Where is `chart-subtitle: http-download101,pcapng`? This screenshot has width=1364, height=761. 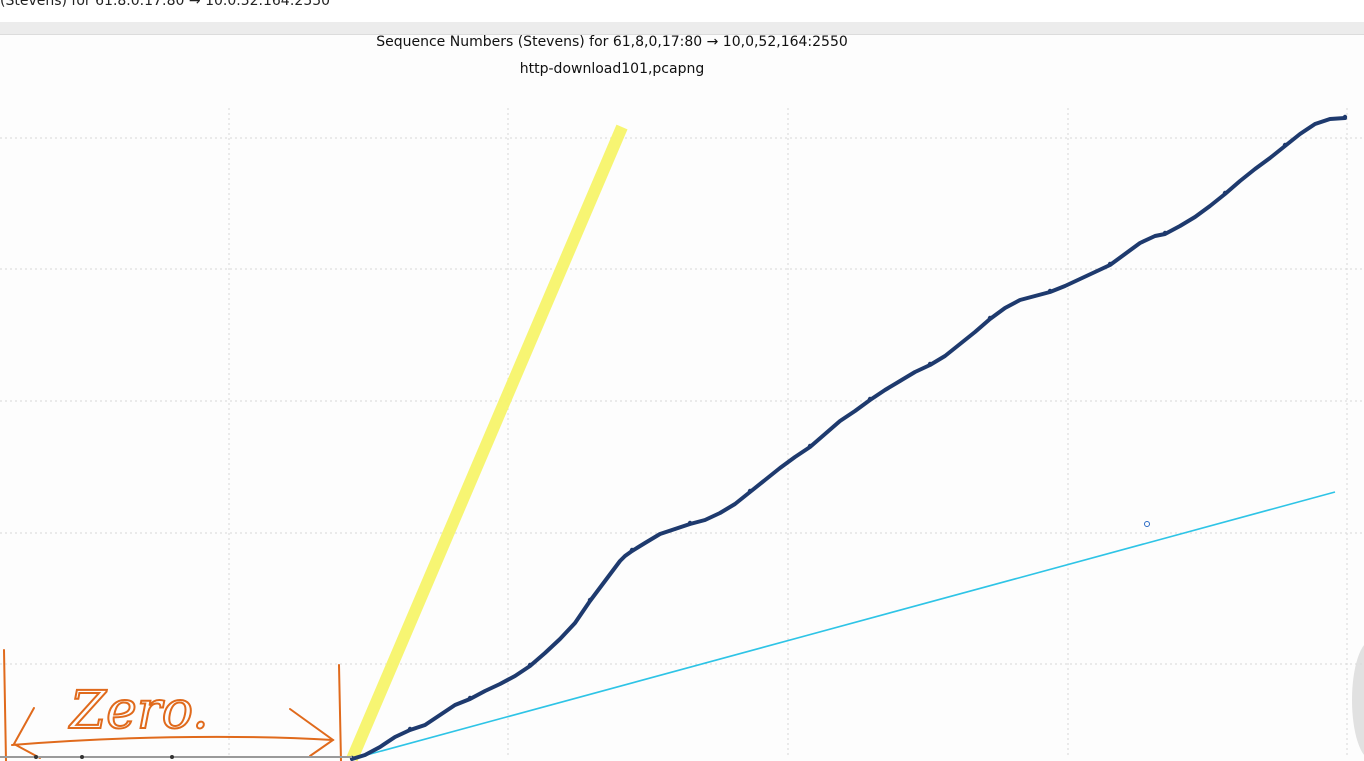 chart-subtitle: http-download101,pcapng is located at coordinates (612, 69).